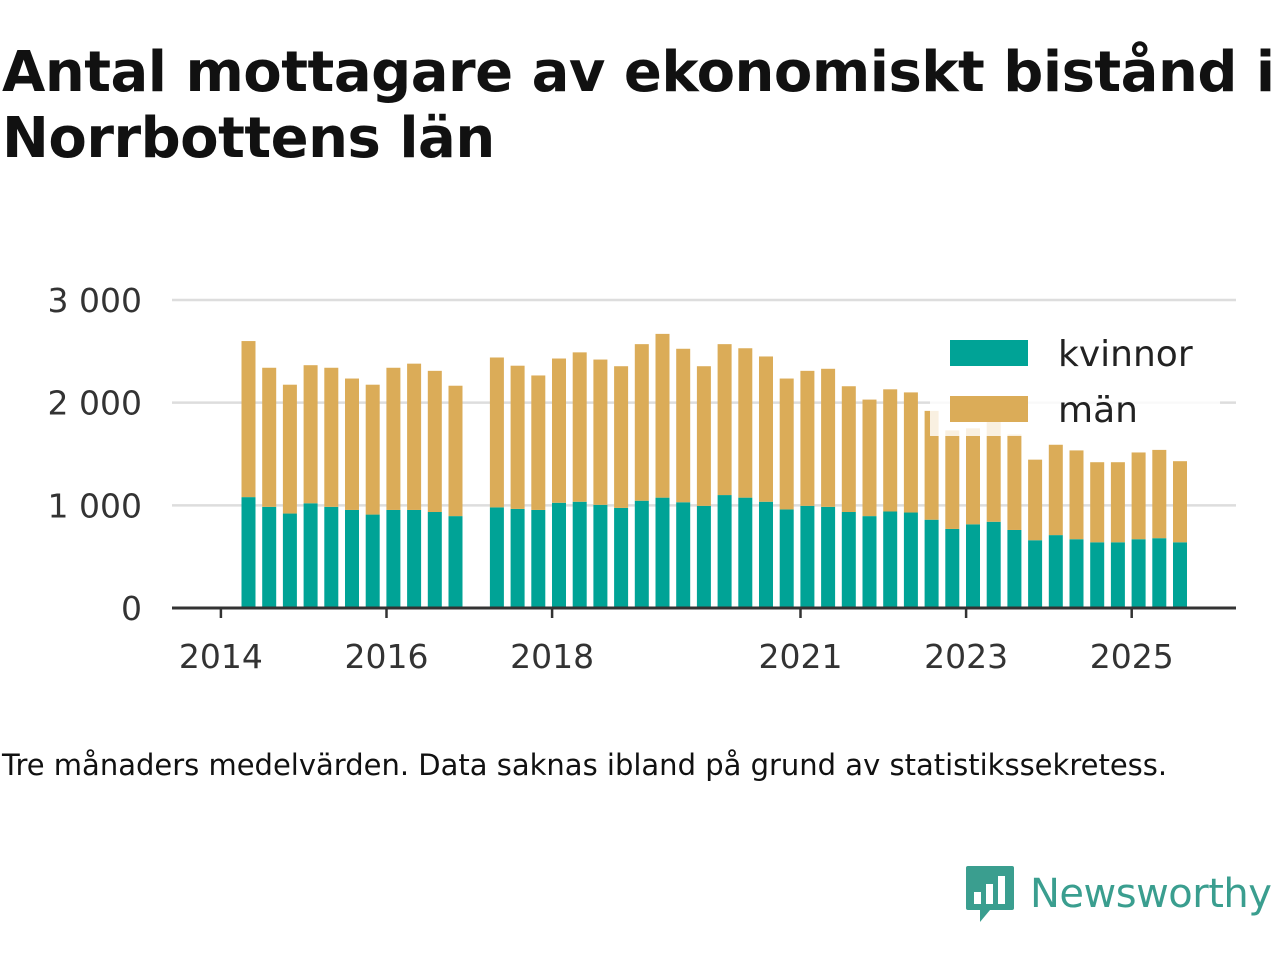 This screenshot has height=960, width=1280. What do you see at coordinates (552, 656) in the screenshot?
I see `x-tick-label: 2018` at bounding box center [552, 656].